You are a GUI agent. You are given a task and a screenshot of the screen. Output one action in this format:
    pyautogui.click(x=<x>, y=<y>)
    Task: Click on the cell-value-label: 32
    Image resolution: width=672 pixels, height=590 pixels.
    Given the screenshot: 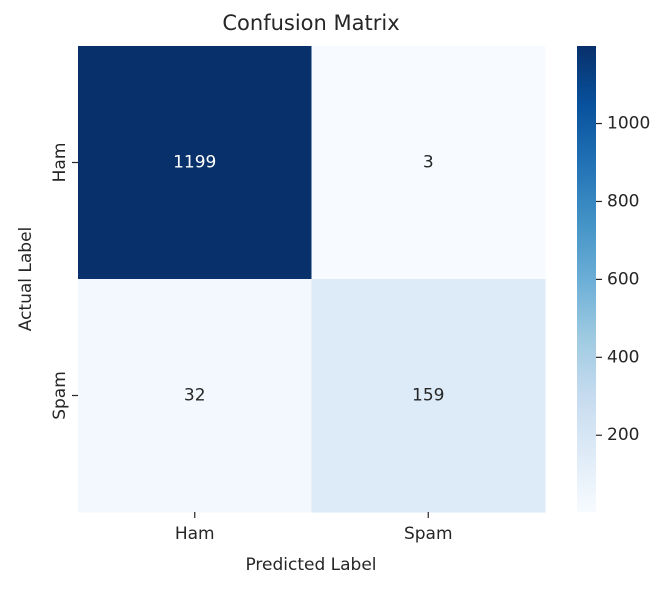 What is the action you would take?
    pyautogui.click(x=195, y=396)
    